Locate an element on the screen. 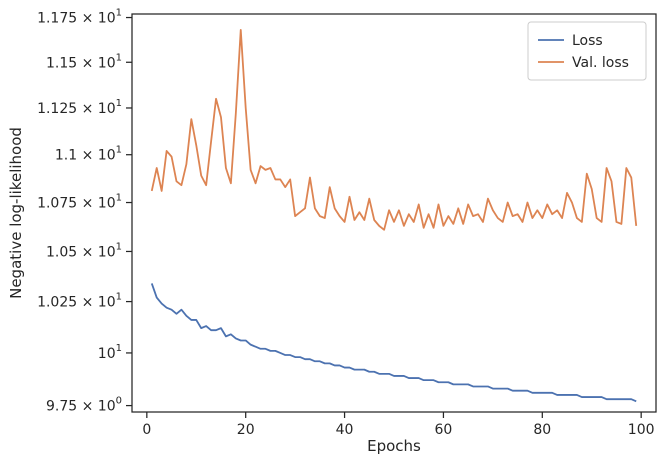 This screenshot has height=464, width=667. y-tick-mantissa: 1.125 × is located at coordinates (67, 109).